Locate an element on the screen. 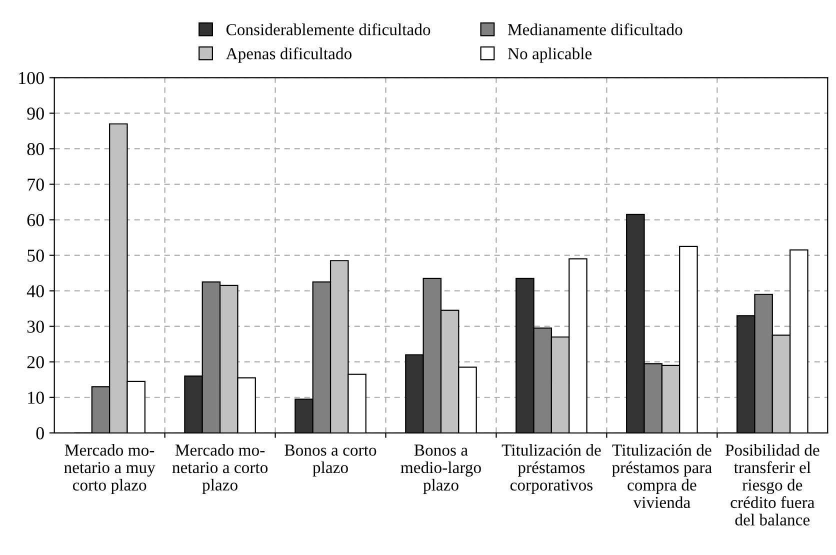 The image size is (836, 555). legend-label: No aplicable is located at coordinates (550, 55).